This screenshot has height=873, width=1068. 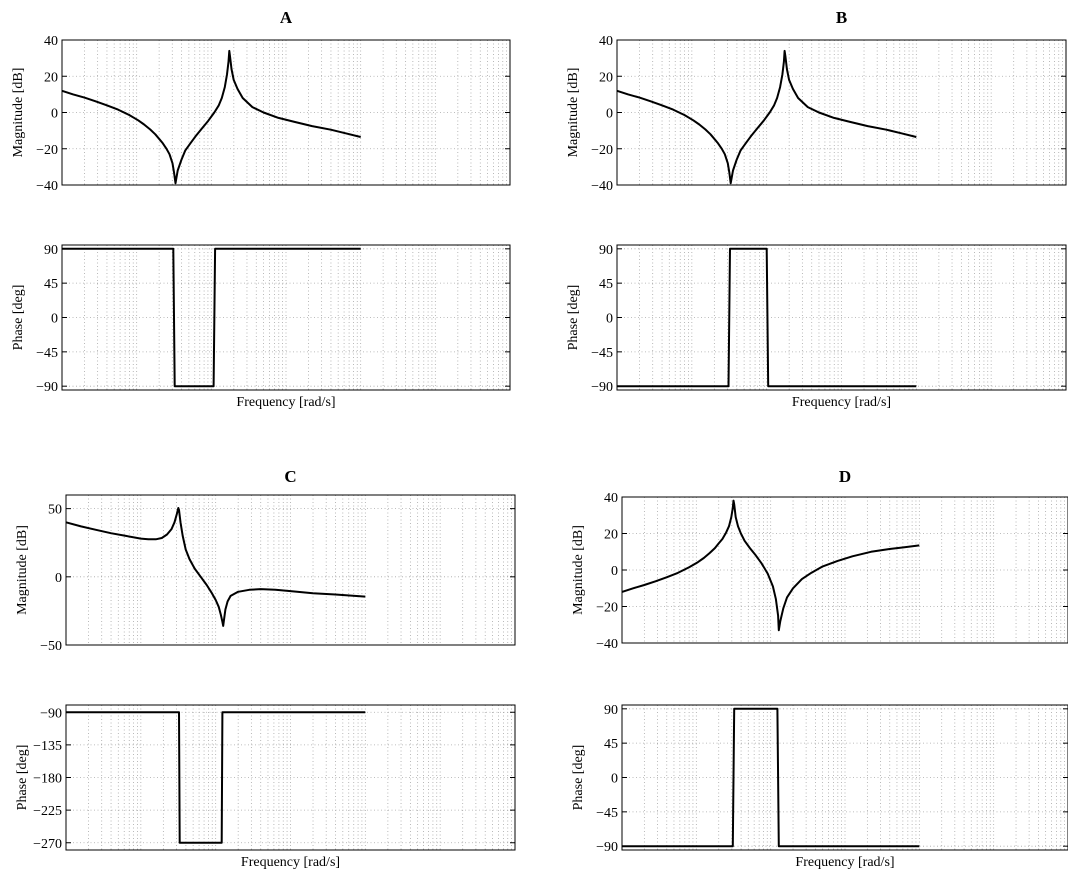 What do you see at coordinates (47, 844) in the screenshot?
I see `y-tick-label: −270` at bounding box center [47, 844].